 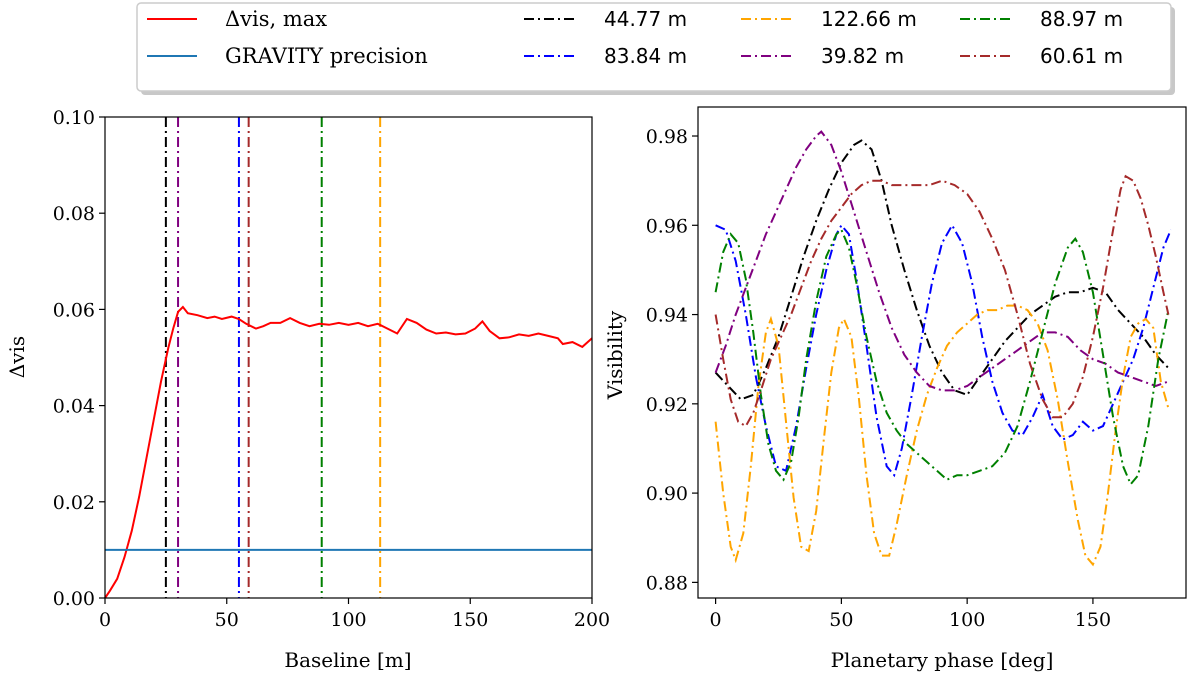 I want to click on left-x-tick-label: 100, so click(x=348, y=620).